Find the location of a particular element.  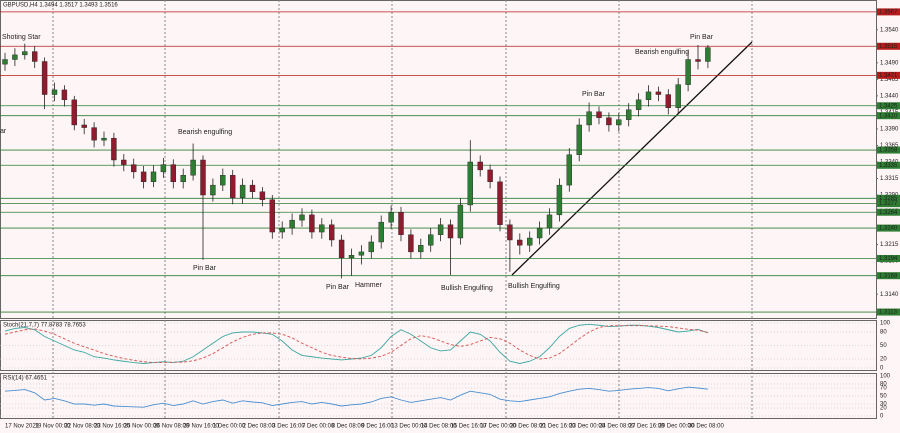

y-tick-label: 1.3465 is located at coordinates (889, 80).